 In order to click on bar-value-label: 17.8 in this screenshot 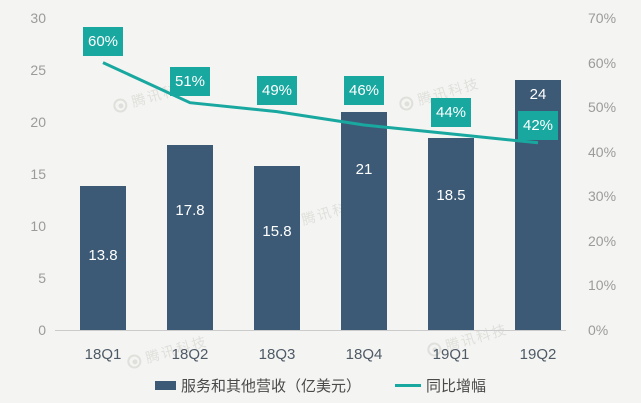, I will do `click(190, 210)`.